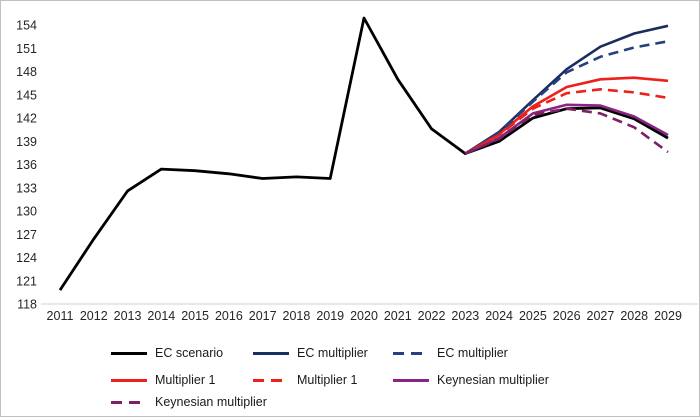  Describe the element at coordinates (26, 142) in the screenshot. I see `y-tick-label: 139` at that location.